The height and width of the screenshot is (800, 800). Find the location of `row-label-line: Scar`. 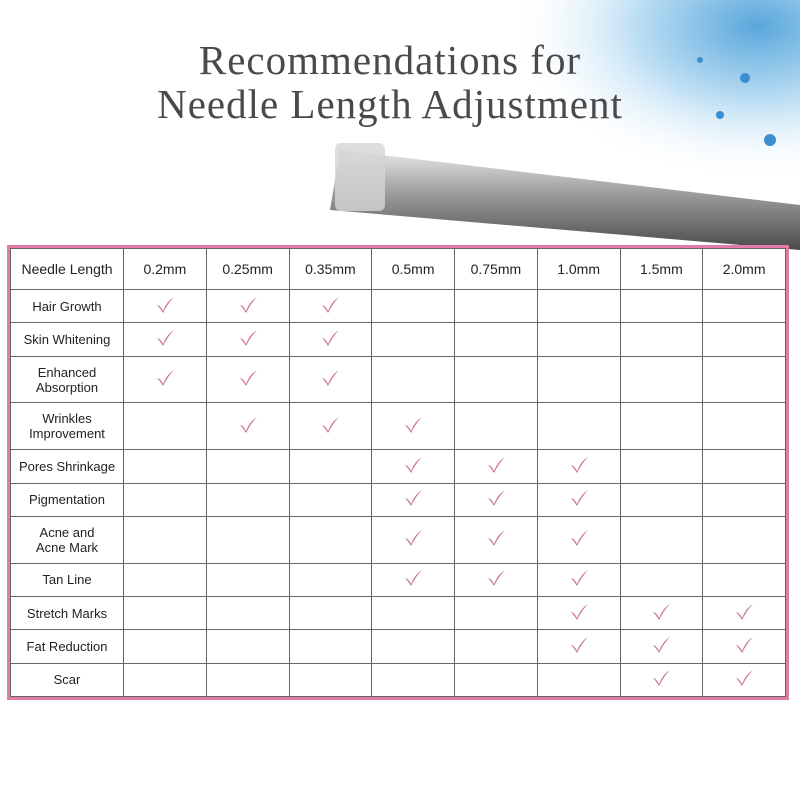

row-label-line: Scar is located at coordinates (67, 680).